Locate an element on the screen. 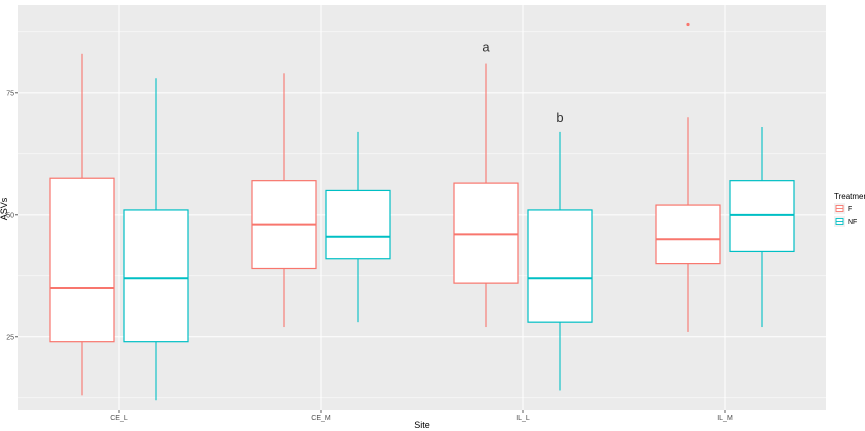 The width and height of the screenshot is (865, 431). outlier-point is located at coordinates (688, 24).